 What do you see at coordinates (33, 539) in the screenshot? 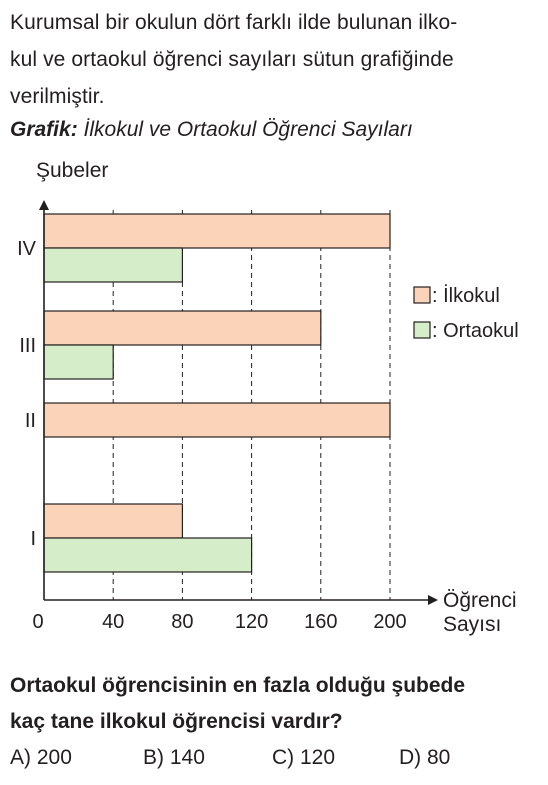
I see `category-label: I` at bounding box center [33, 539].